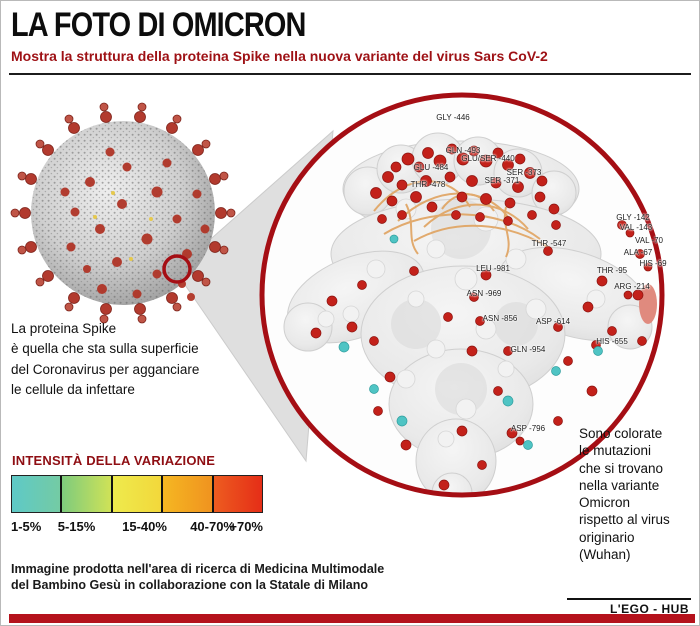  What do you see at coordinates (612, 270) in the screenshot?
I see `mutation-label: THR -95` at bounding box center [612, 270].